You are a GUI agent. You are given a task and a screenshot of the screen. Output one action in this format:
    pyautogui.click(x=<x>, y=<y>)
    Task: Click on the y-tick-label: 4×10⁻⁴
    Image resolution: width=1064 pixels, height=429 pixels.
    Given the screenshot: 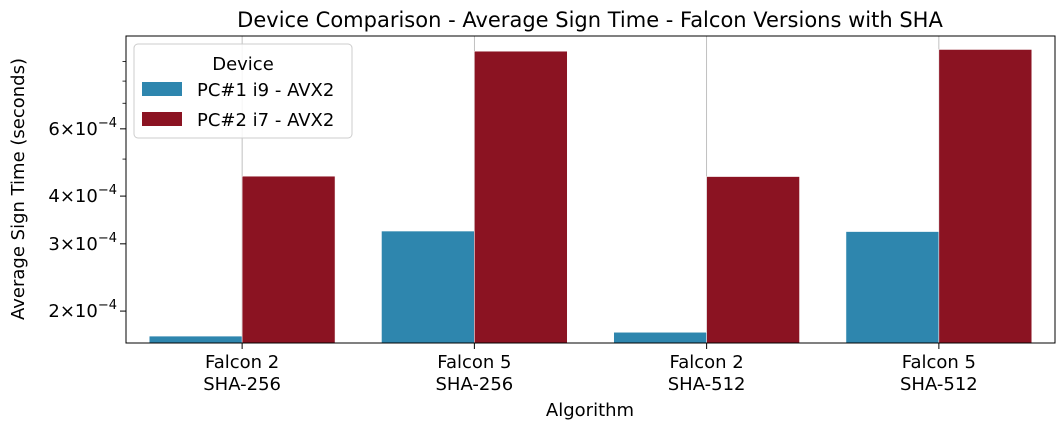 What is the action you would take?
    pyautogui.click(x=82, y=195)
    